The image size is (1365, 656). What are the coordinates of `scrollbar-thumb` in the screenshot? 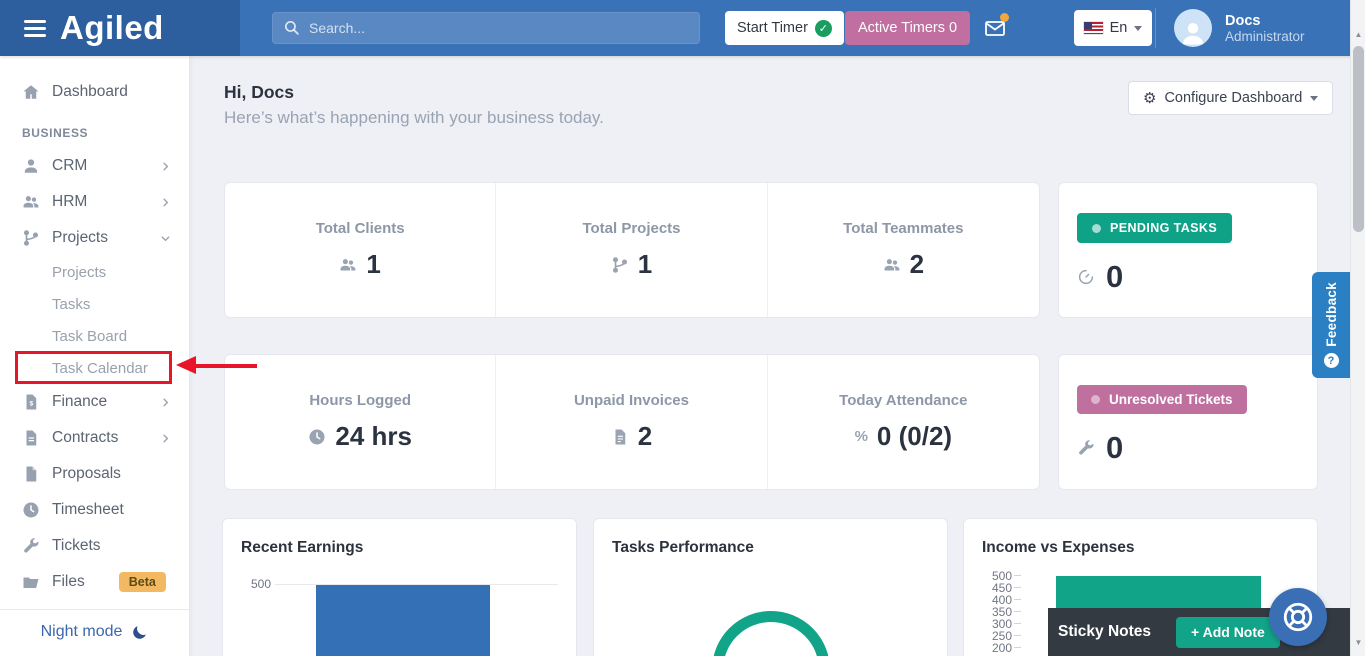 It's located at (1358, 139).